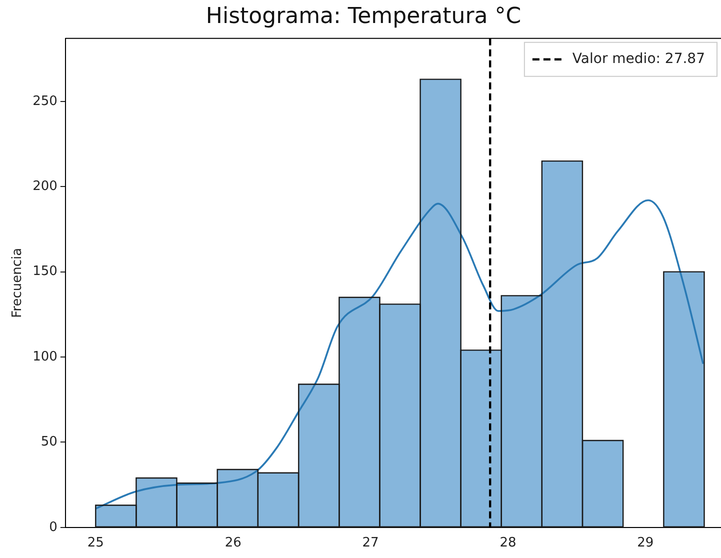 The image size is (721, 558). Describe the element at coordinates (45, 101) in the screenshot. I see `y-tick-label: 250` at that location.